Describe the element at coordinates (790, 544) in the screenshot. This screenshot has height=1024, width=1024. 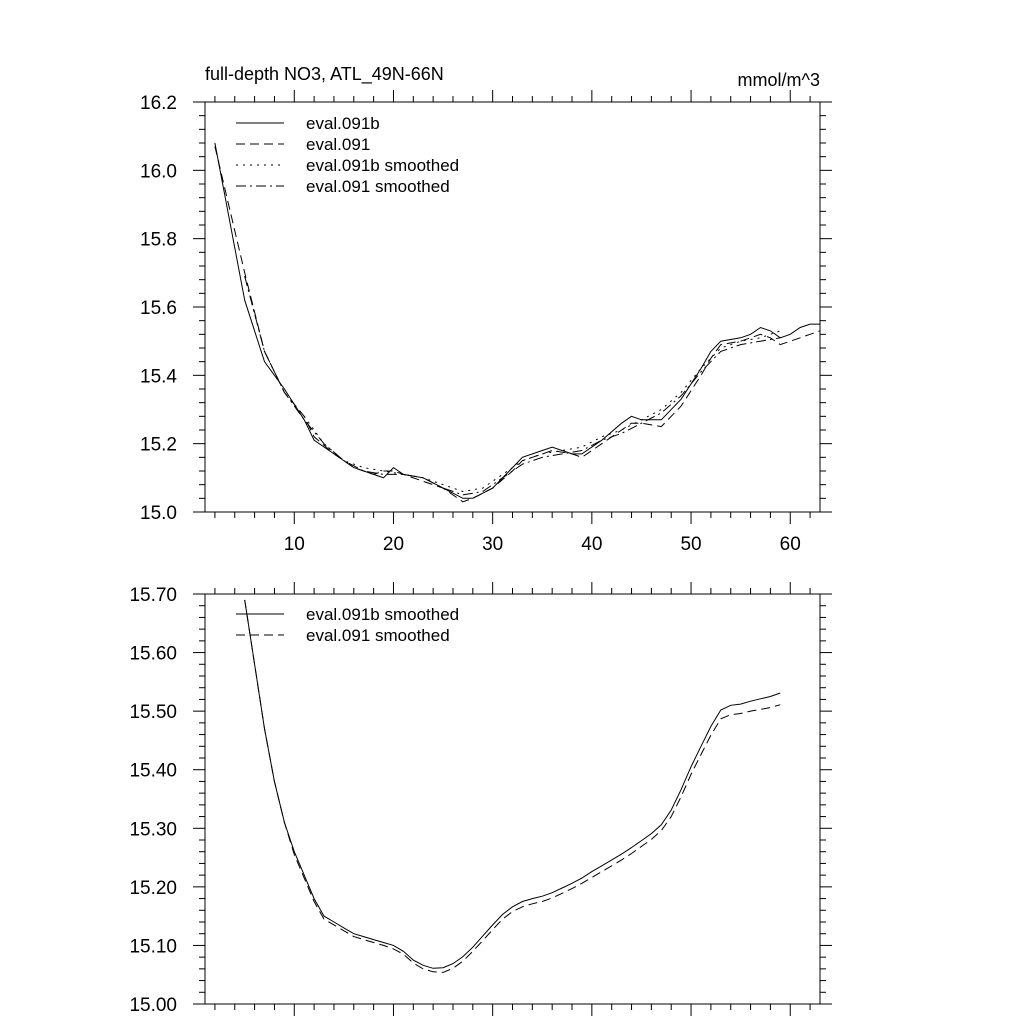
I see `x-tick-label: 60` at that location.